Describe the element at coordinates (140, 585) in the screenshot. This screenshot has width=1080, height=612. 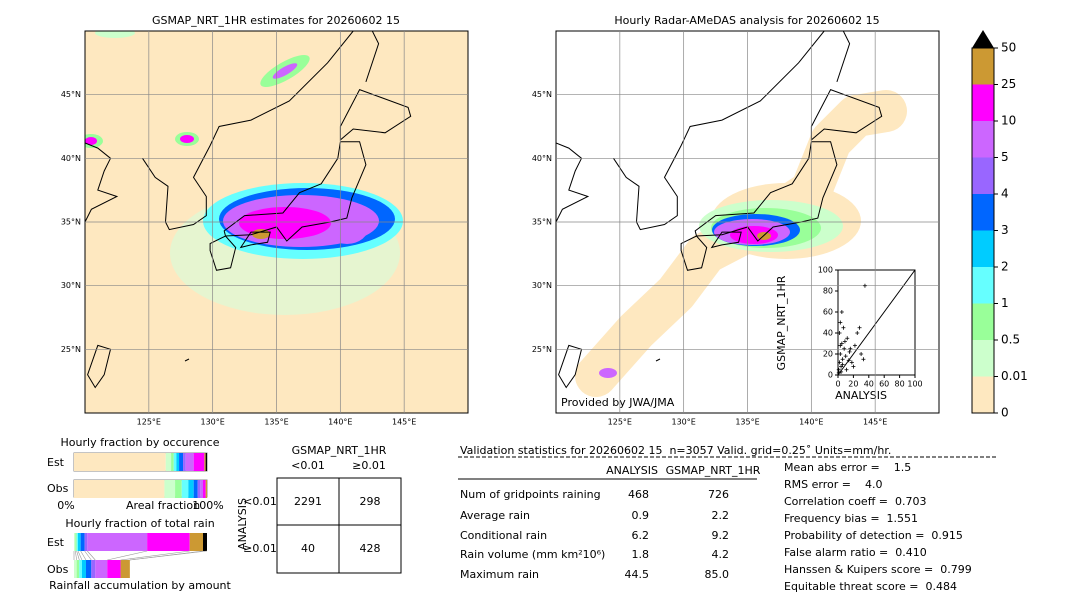
I see `total-rain-footer: Rainfall accumulation by amount` at that location.